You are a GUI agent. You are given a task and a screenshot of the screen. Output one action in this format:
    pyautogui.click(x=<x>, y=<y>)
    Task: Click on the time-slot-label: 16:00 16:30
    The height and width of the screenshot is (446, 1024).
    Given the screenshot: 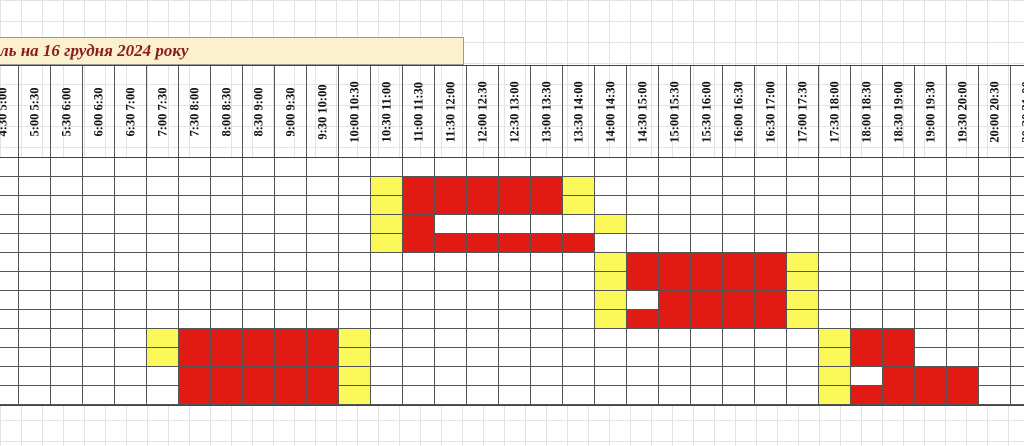 What is the action you would take?
    pyautogui.click(x=738, y=112)
    